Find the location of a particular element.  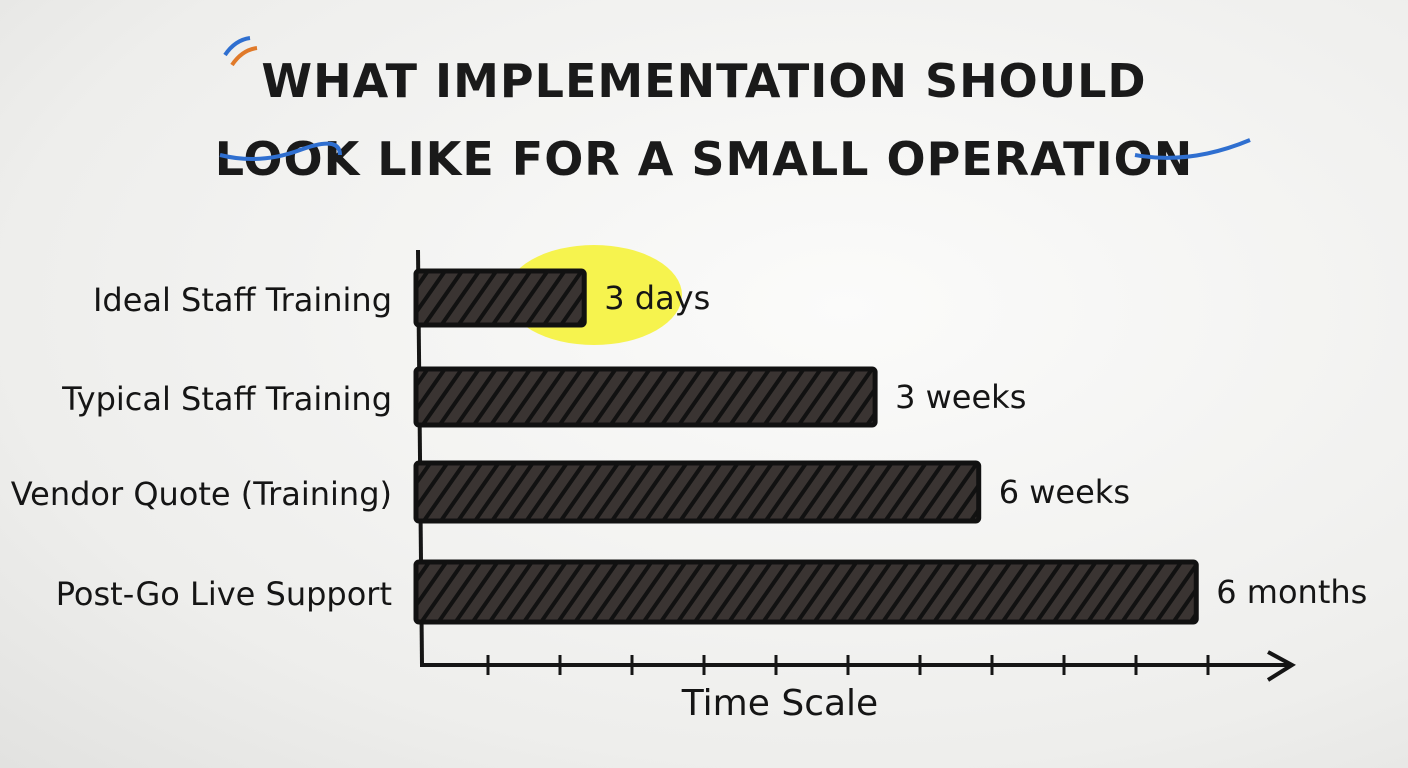

axis-arrow is located at coordinates (1281, 666).